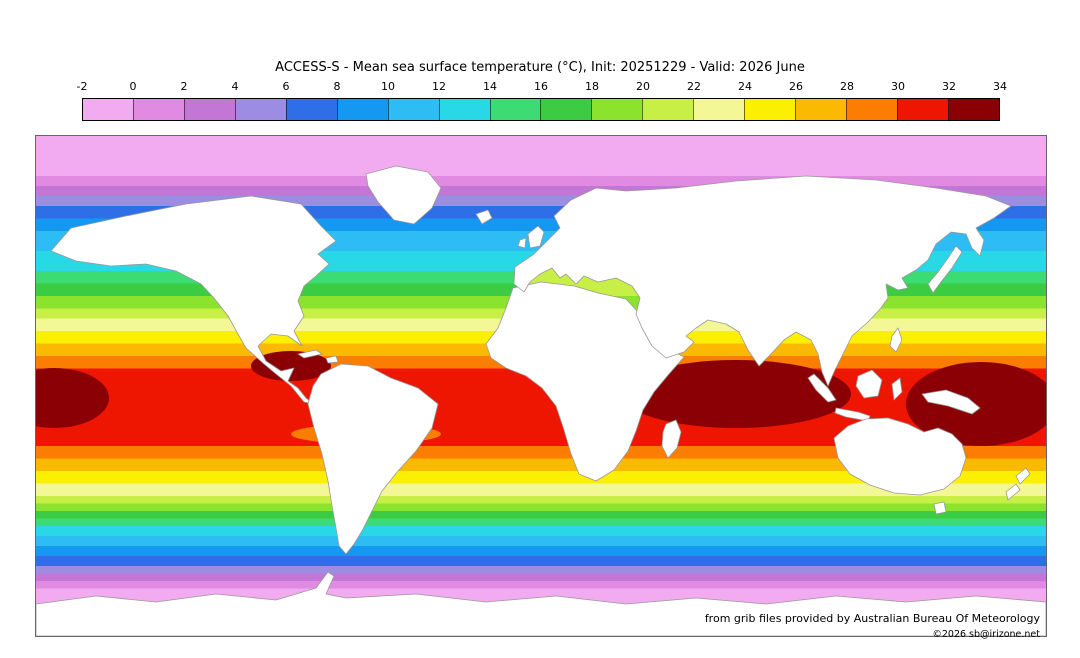  What do you see at coordinates (796, 86) in the screenshot?
I see `colorbar-tick-label: 26` at bounding box center [796, 86].